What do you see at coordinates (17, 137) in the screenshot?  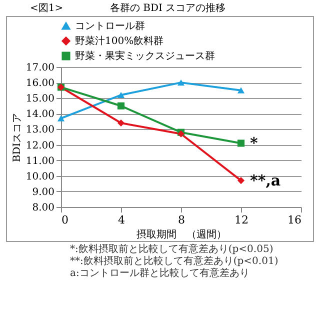 I see `y-axis-title: BDIスコア` at bounding box center [17, 137].